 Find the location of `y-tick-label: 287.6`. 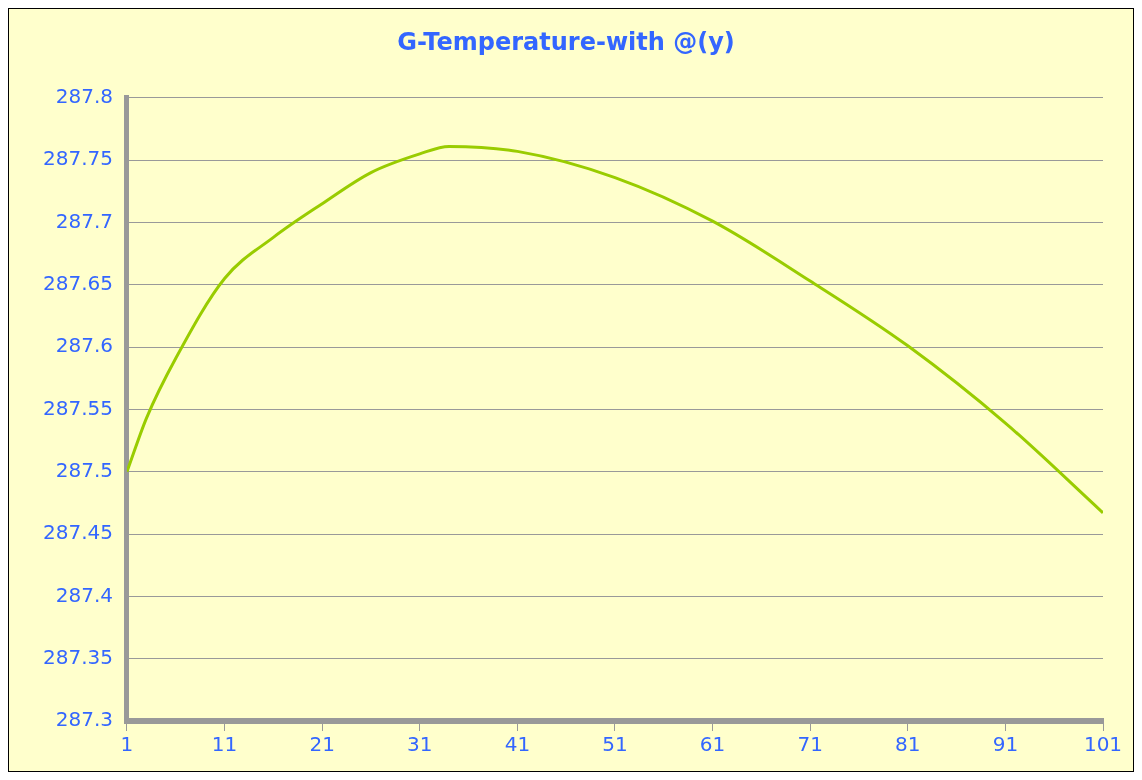

y-tick-label: 287.6 is located at coordinates (84, 345).